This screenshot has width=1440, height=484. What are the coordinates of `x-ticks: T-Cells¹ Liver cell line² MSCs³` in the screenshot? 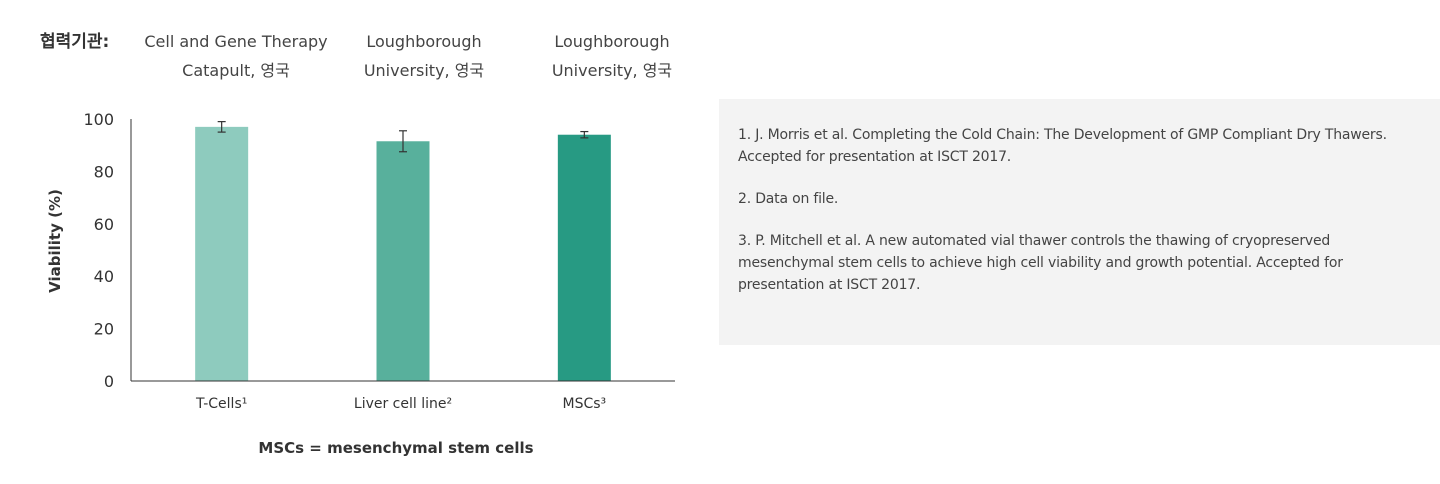 It's located at (400, 404).